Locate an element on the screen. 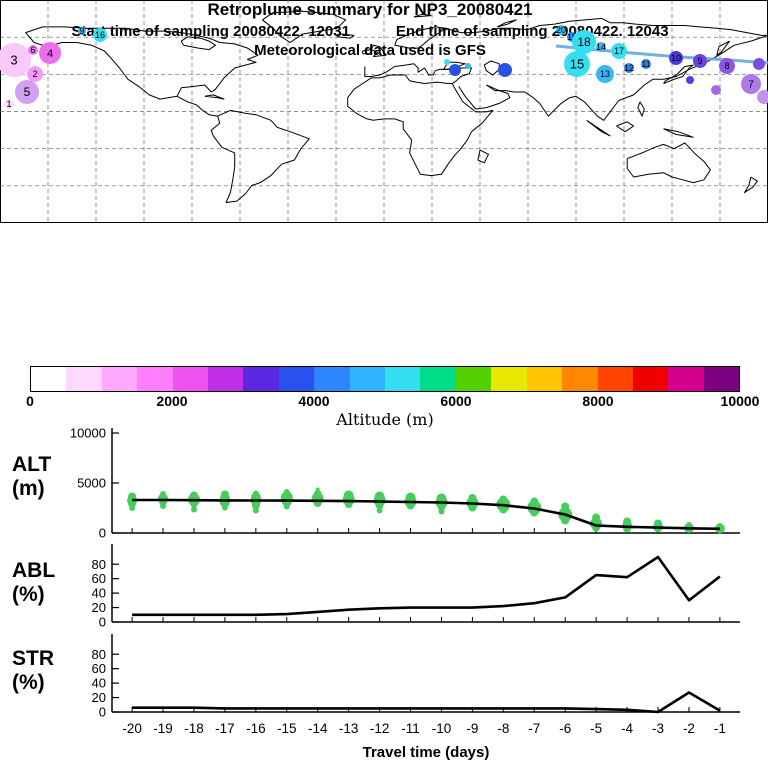 This screenshot has width=768, height=768. x-tick-label: -8 is located at coordinates (503, 728).